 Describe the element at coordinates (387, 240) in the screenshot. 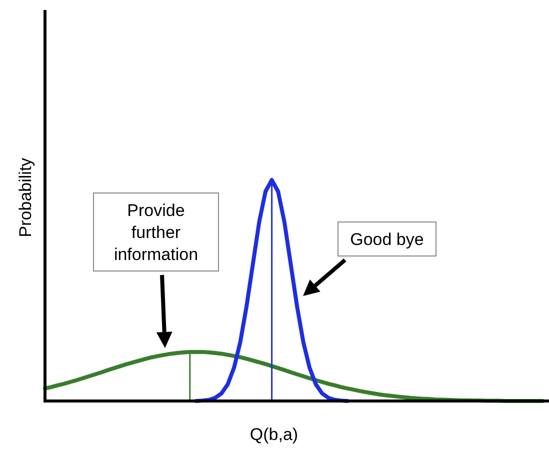

I see `annotation: Good bye` at that location.